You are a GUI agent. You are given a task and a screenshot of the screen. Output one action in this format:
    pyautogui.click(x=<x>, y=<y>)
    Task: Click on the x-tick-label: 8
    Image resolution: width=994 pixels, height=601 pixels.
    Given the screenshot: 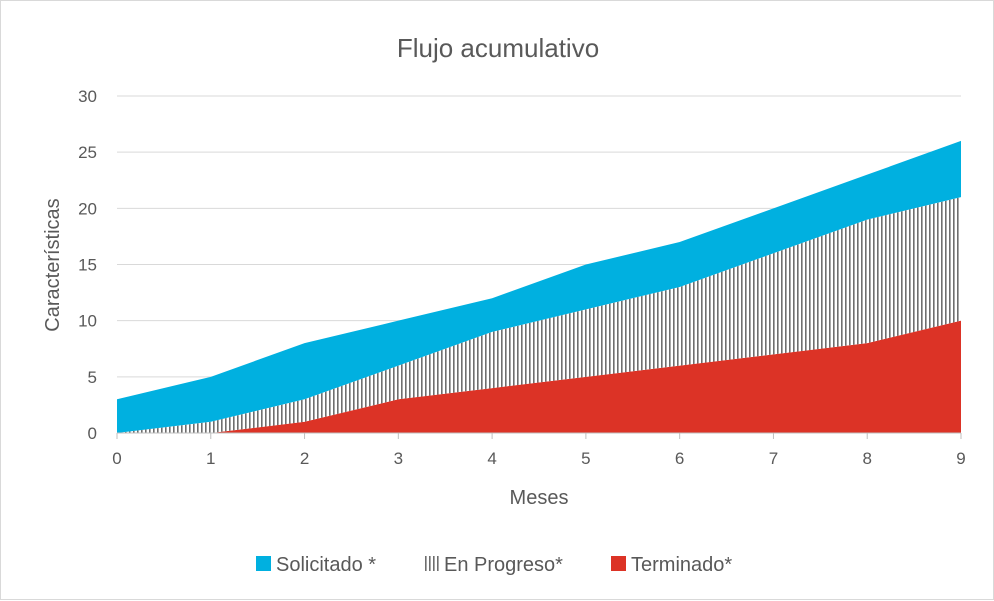 What is the action you would take?
    pyautogui.click(x=866, y=458)
    